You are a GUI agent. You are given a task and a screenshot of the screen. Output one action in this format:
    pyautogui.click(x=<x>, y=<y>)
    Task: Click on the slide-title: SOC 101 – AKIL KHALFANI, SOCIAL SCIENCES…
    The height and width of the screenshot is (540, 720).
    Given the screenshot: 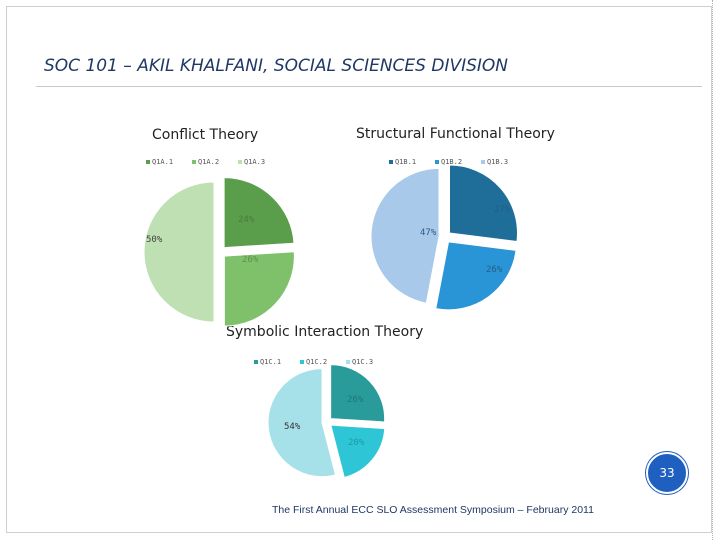 What is the action you would take?
    pyautogui.click(x=276, y=66)
    